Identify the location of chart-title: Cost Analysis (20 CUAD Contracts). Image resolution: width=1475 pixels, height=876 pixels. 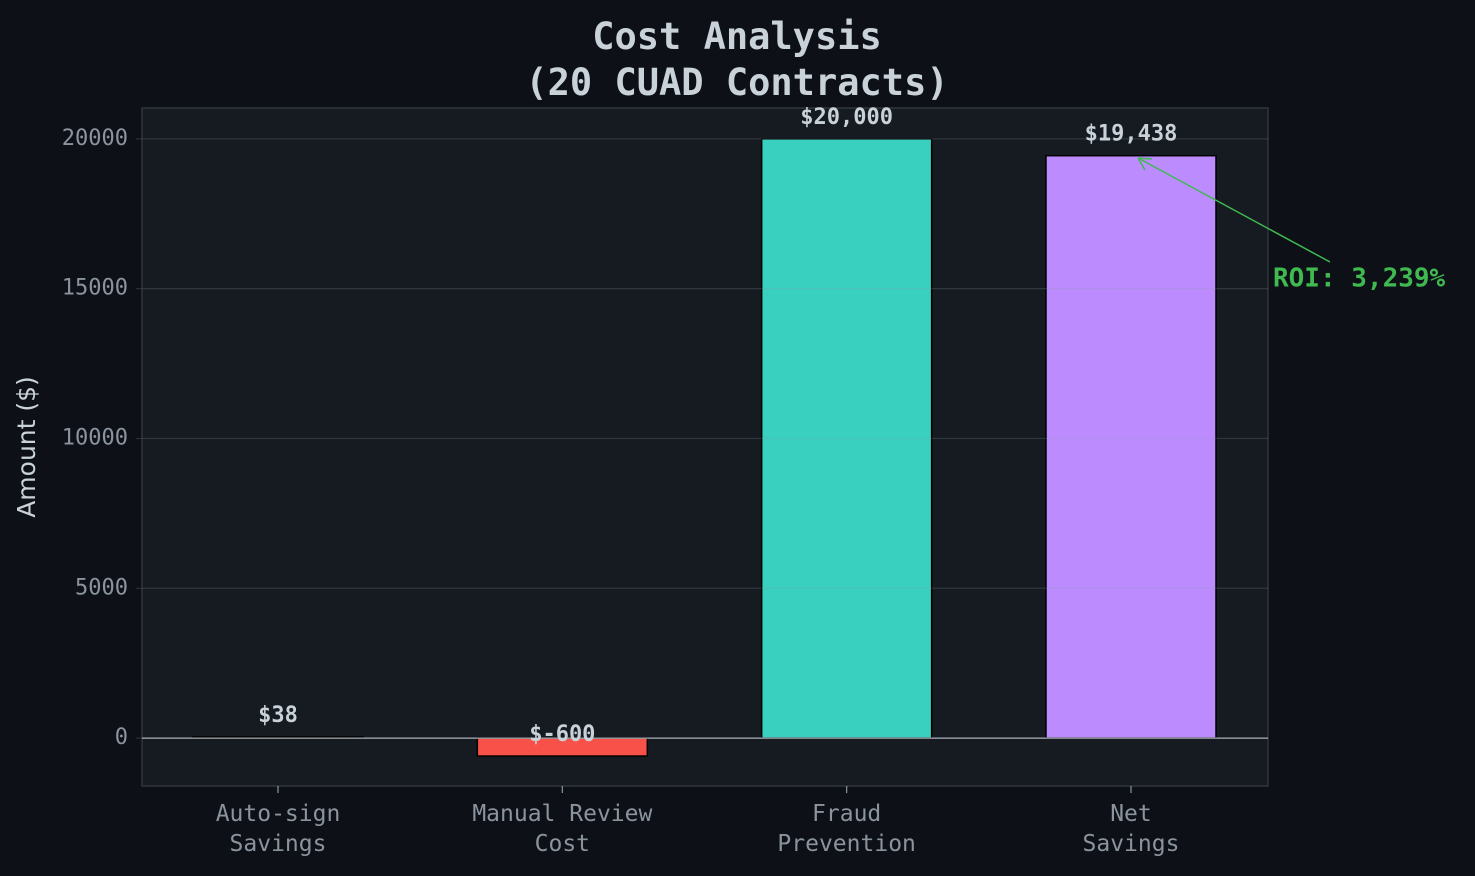
(737, 59).